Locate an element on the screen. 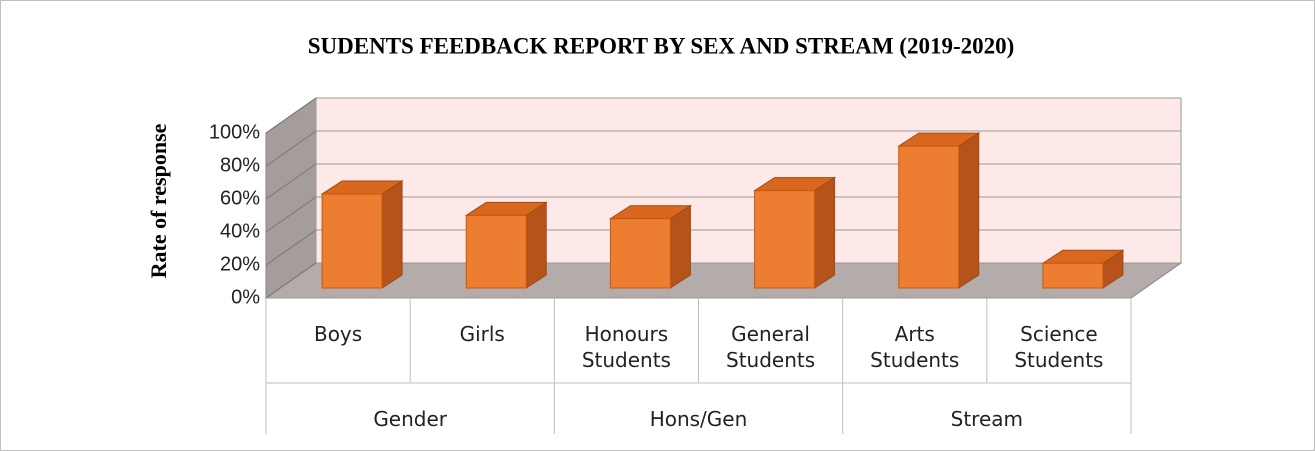 This screenshot has height=451, width=1315. x-tick-label: Arts Students is located at coordinates (915, 347).